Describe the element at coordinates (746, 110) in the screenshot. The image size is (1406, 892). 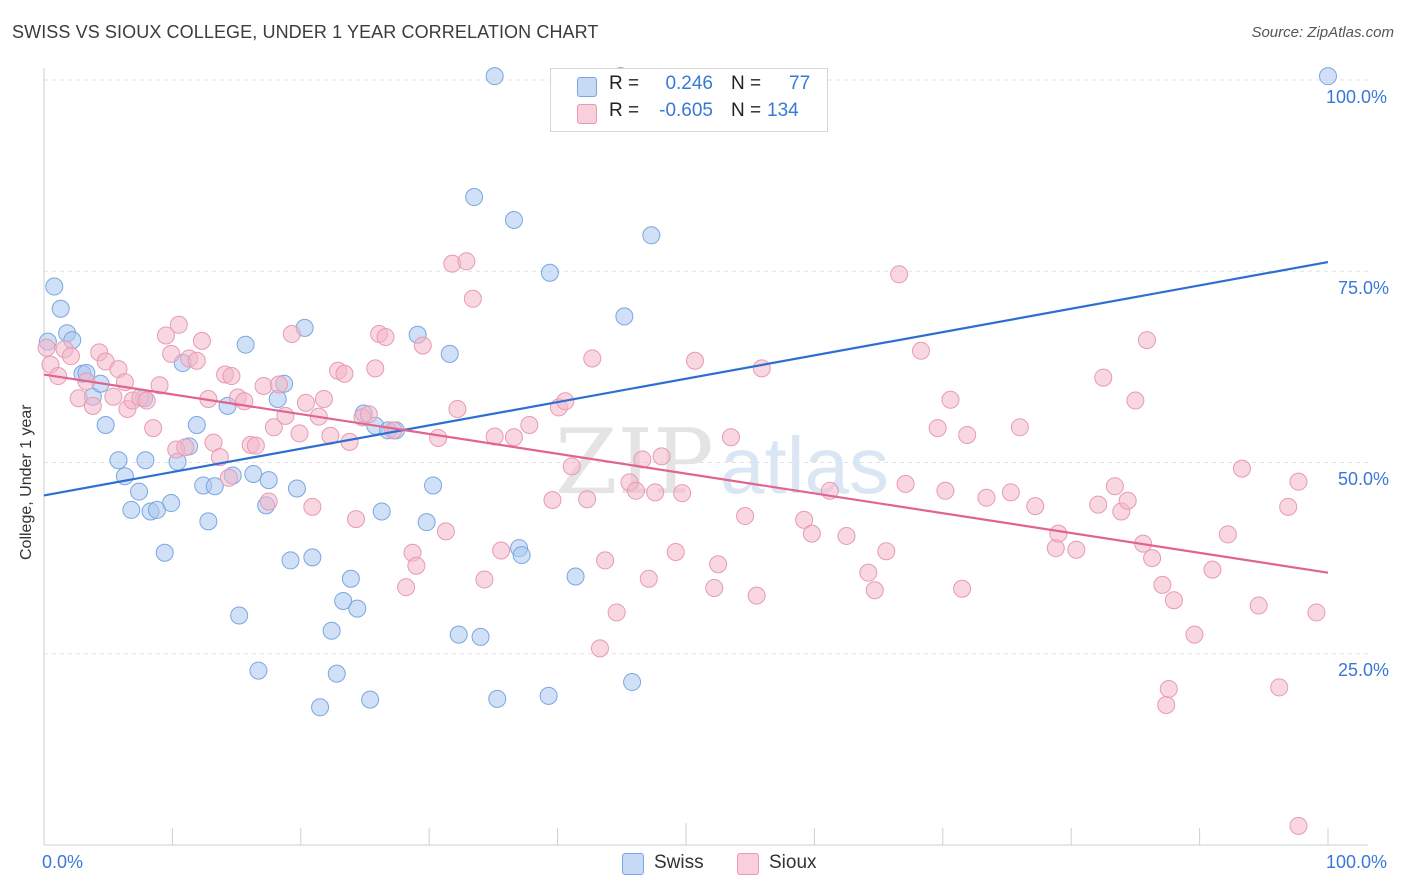
I see `sioux-n-label: N =` at that location.